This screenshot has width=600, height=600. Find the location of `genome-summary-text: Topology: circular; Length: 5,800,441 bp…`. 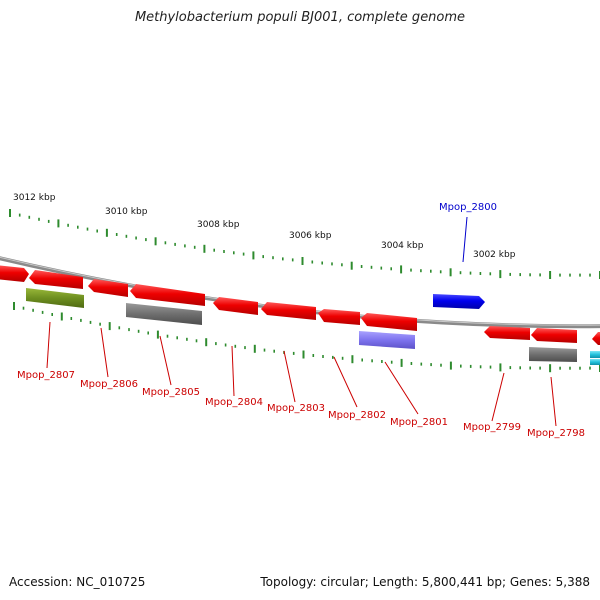

genome-summary-text: Topology: circular; Length: 5,800,441 bp… is located at coordinates (425, 582).